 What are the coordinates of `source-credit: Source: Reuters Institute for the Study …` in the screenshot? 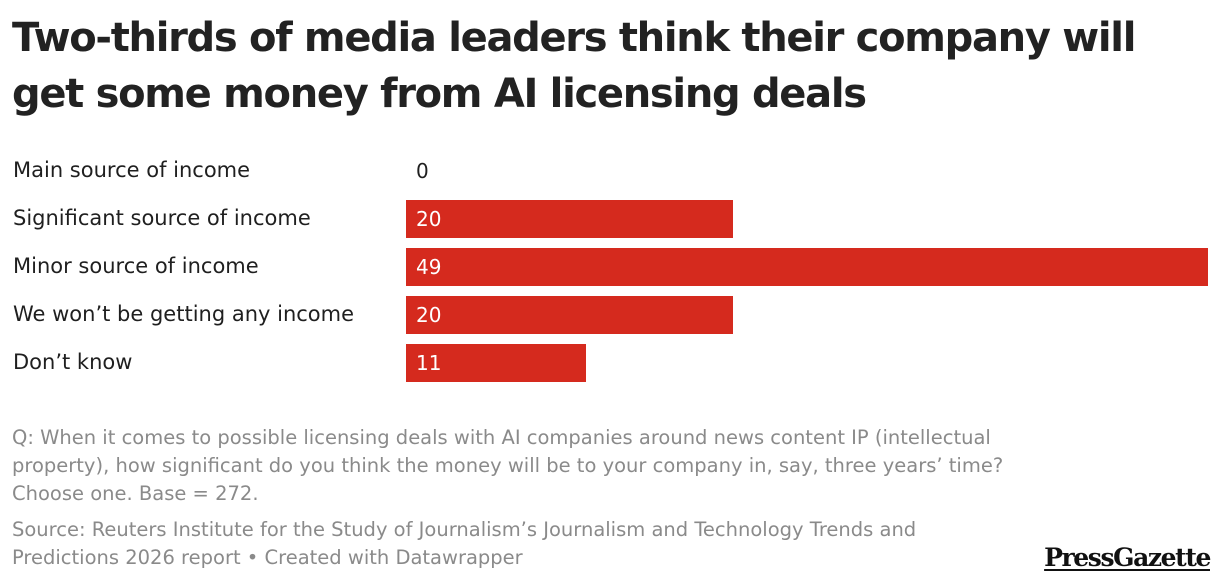 It's located at (464, 543).